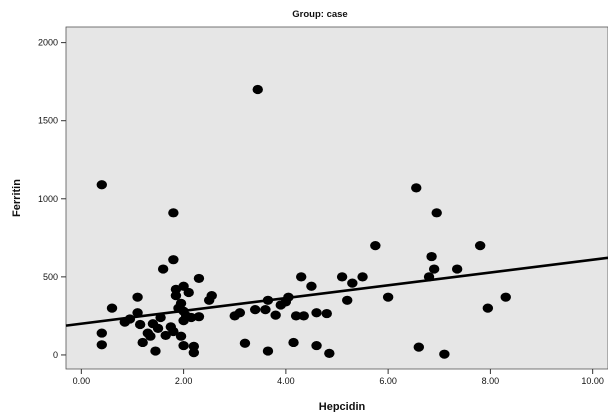 This screenshot has height=417, width=608. I want to click on x-axis: 0.00 2.00 4.00 6.00 8.00 10.00, so click(338, 377).